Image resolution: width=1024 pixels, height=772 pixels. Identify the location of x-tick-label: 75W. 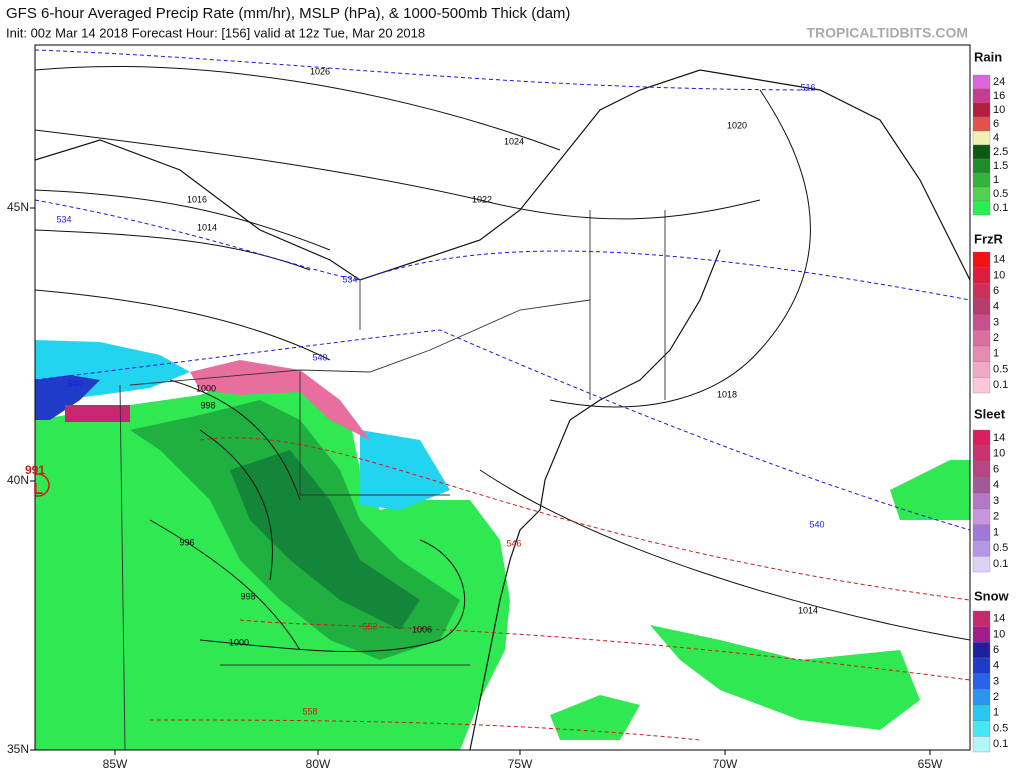
(520, 764).